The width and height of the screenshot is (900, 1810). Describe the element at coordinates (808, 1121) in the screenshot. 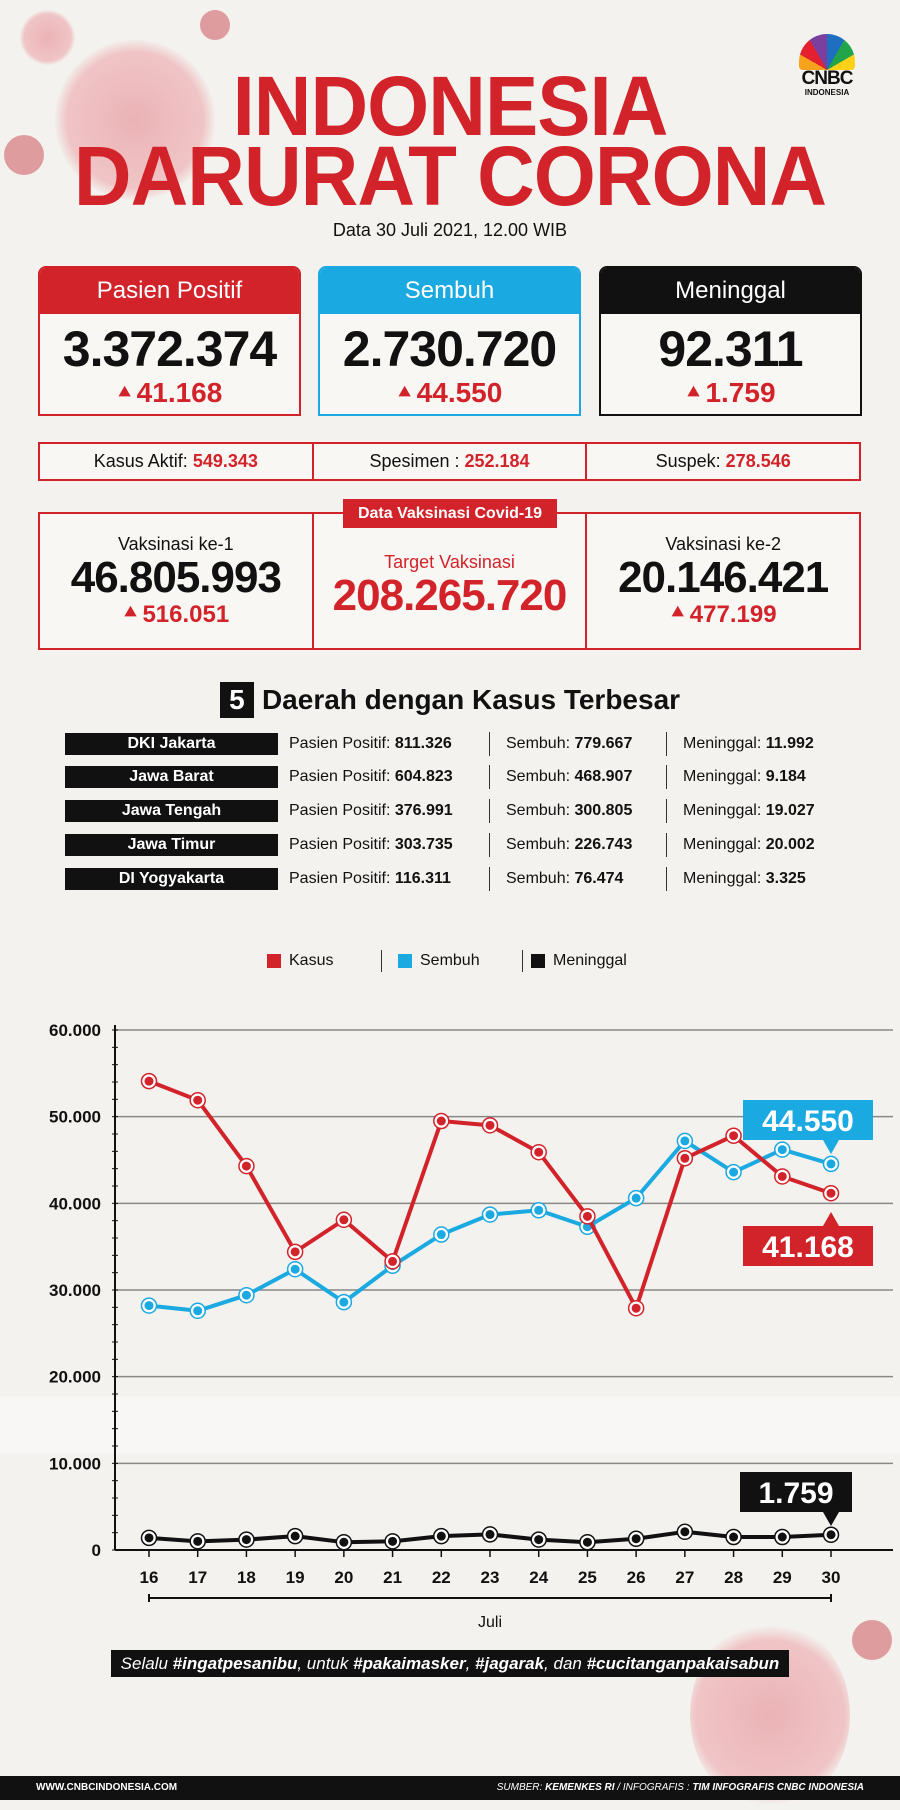

I see `callout-value: 44.550` at that location.